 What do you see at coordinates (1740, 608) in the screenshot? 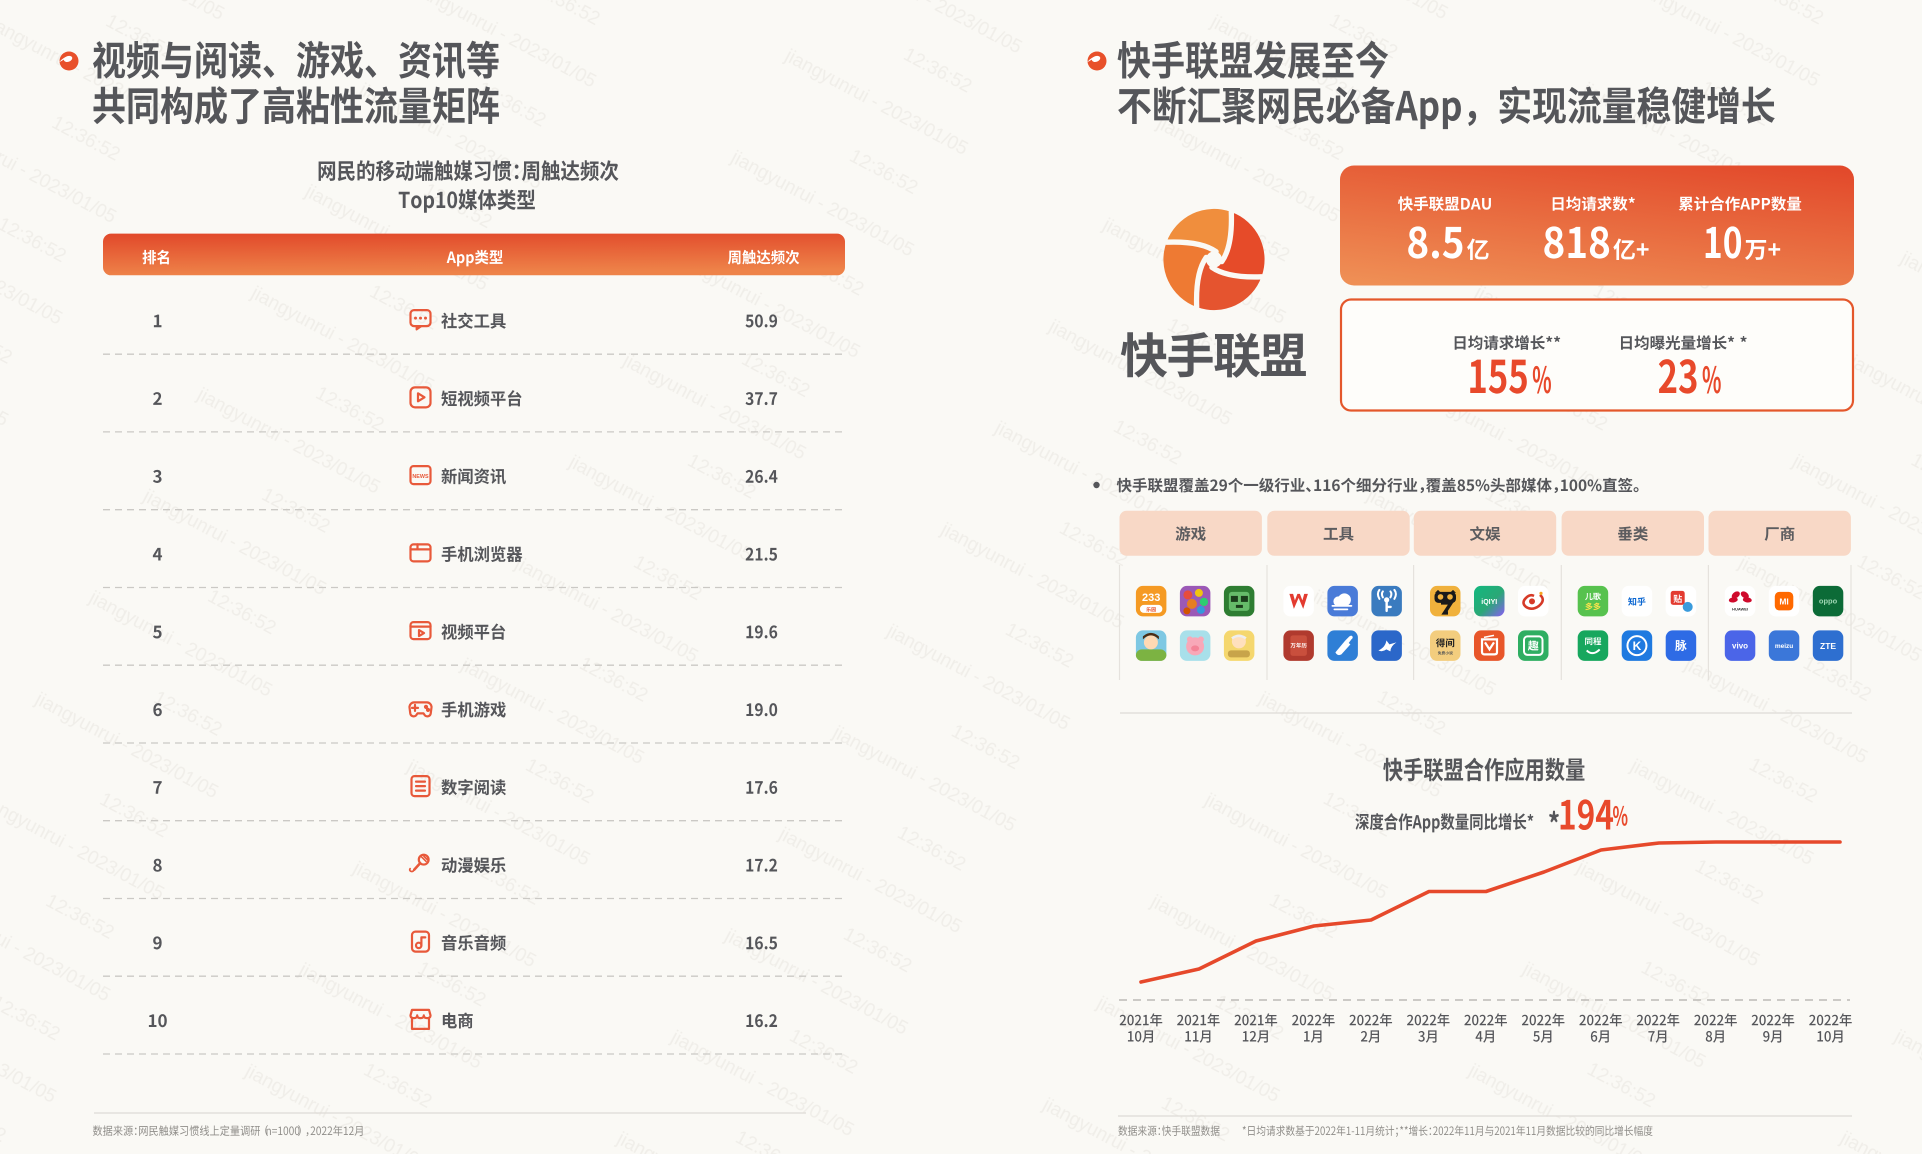
I see `svg-text: HUAWEI` at bounding box center [1740, 608].